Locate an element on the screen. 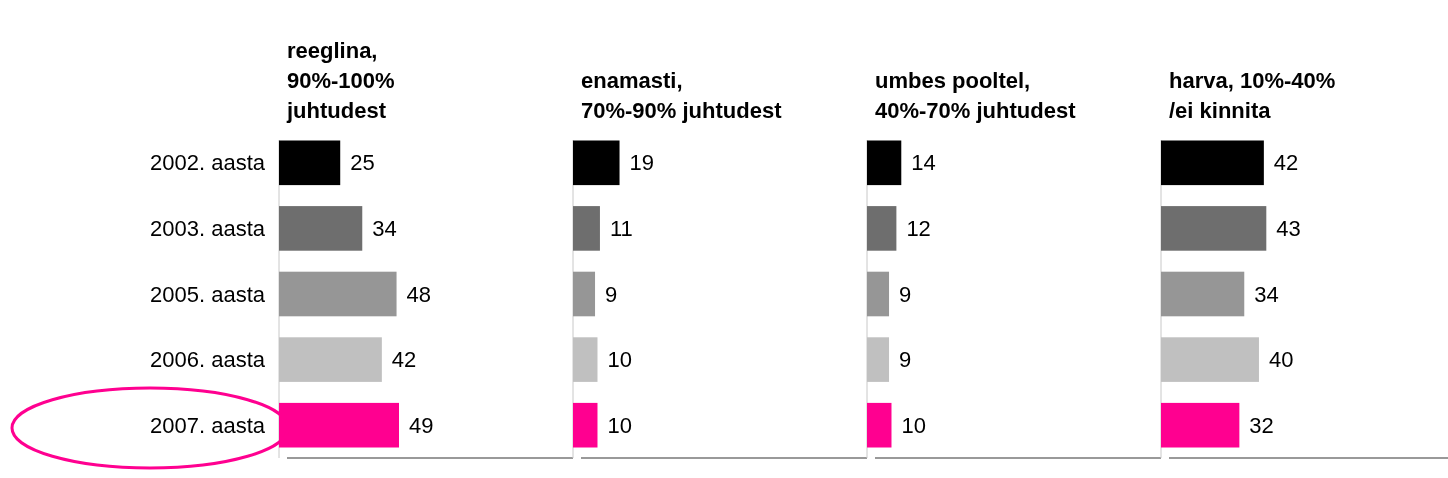  chart-title: harva, 10%-40% /ei kinnita is located at coordinates (1252, 95).